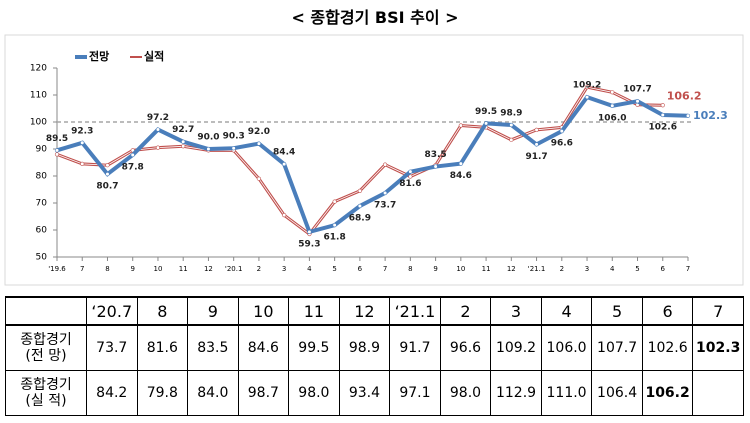 This screenshot has width=750, height=423. I want to click on x-tick-label: 9, so click(132, 269).